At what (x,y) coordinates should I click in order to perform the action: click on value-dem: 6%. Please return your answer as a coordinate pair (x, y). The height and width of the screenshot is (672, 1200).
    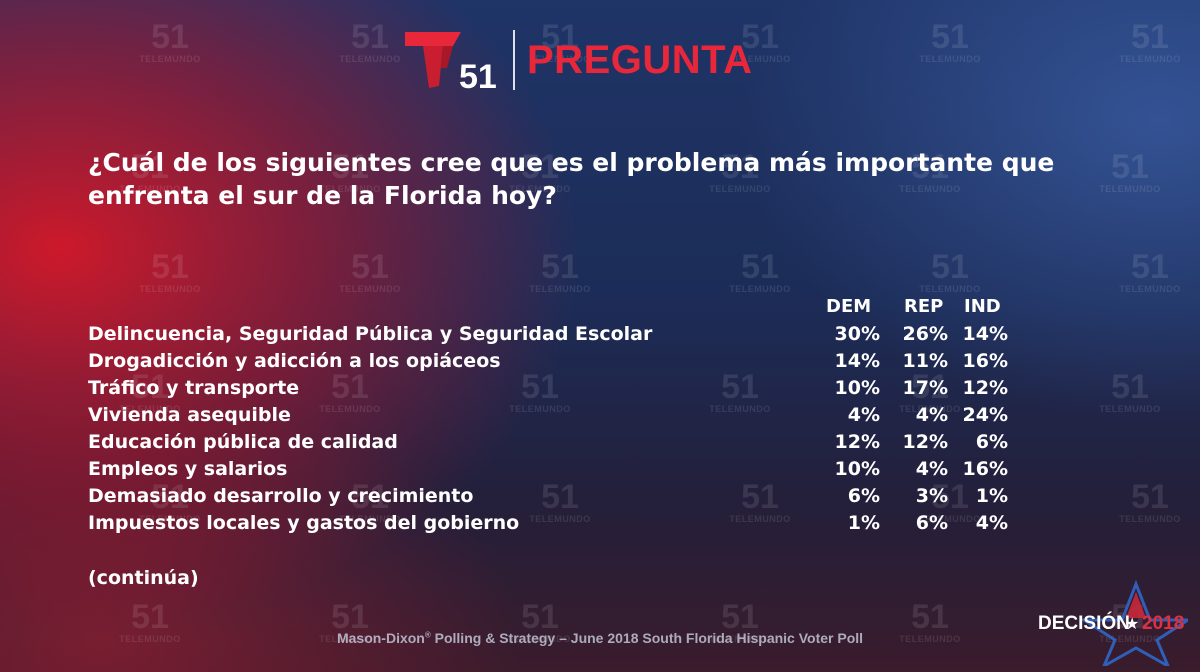
    Looking at the image, I should click on (863, 496).